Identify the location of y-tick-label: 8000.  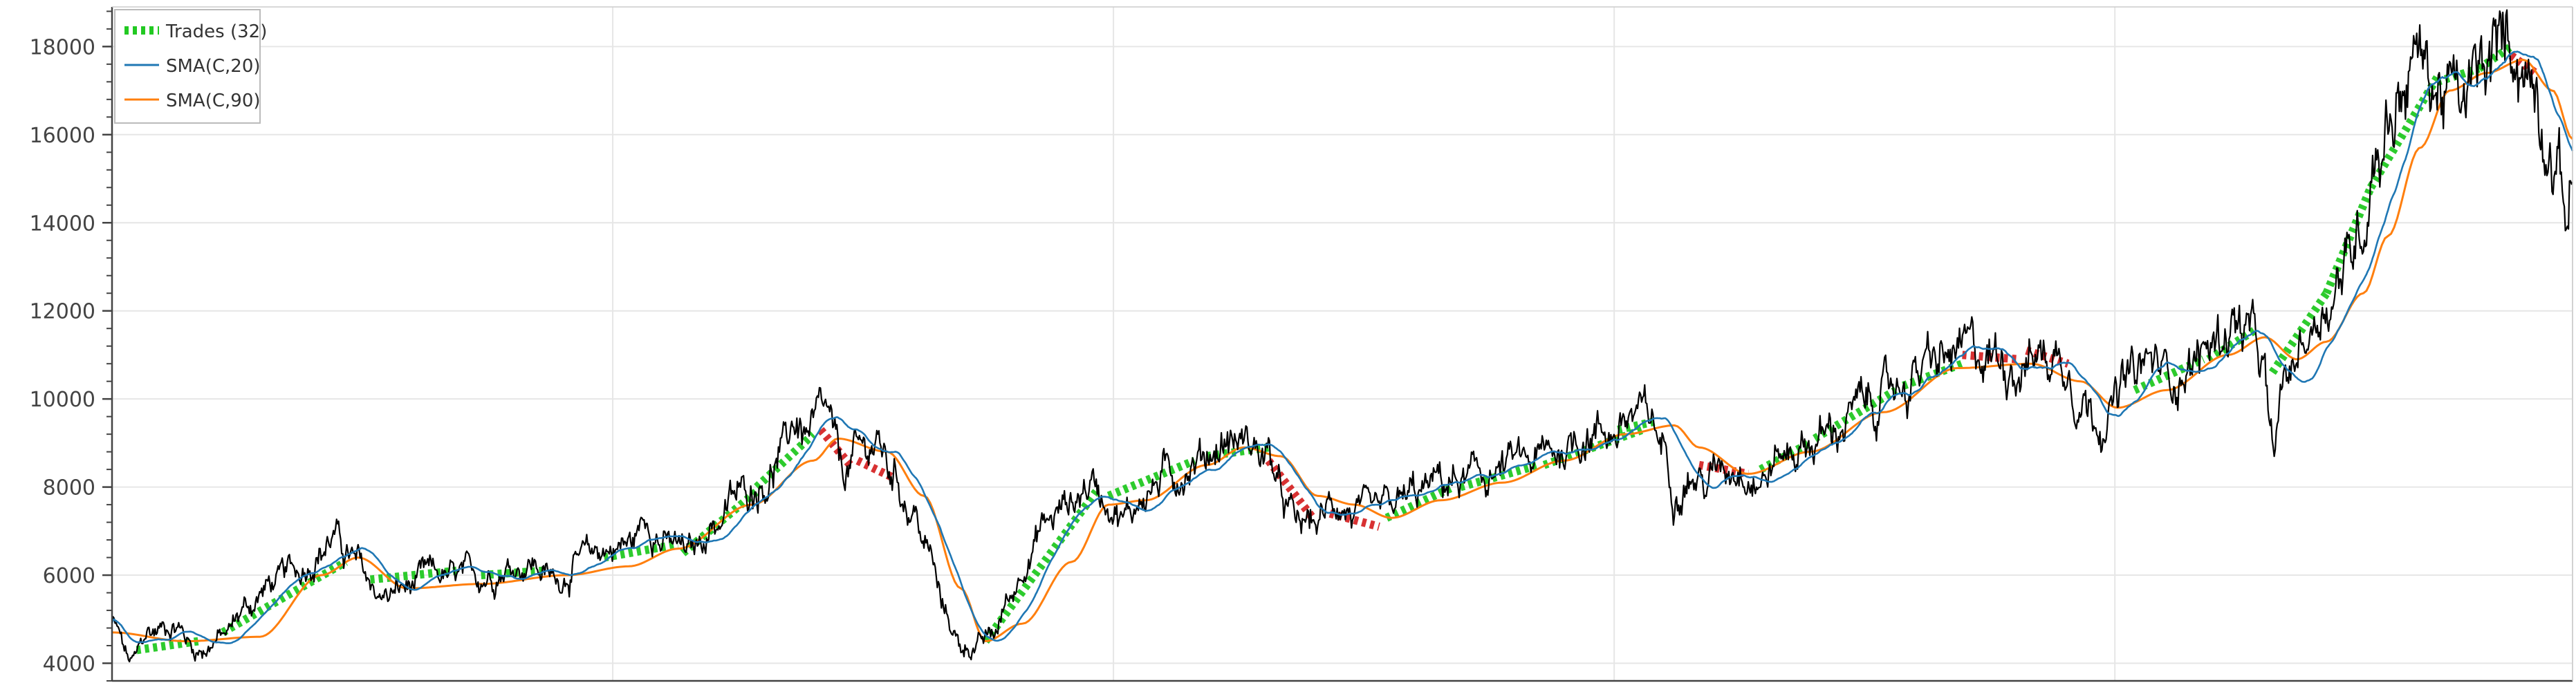
(69, 488).